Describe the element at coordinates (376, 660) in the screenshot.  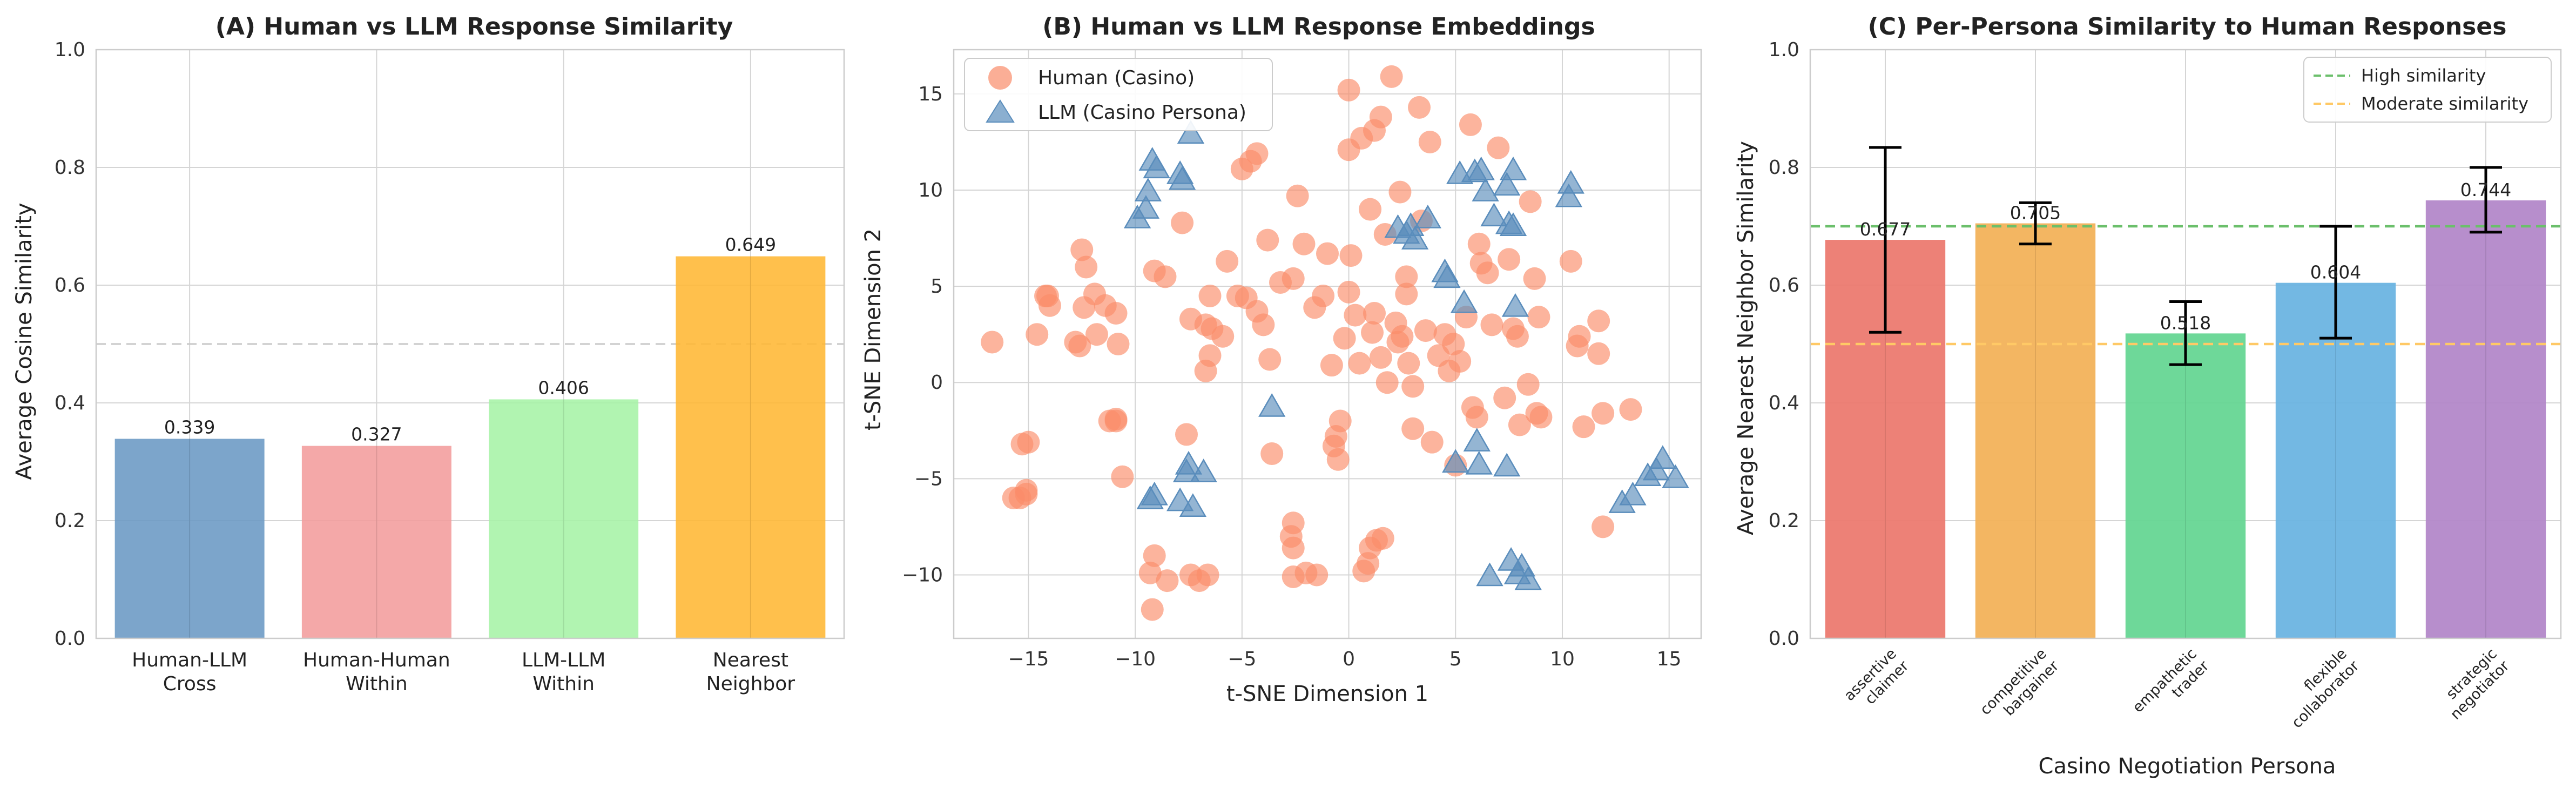
I see `a-category-line1: Human-Human` at that location.